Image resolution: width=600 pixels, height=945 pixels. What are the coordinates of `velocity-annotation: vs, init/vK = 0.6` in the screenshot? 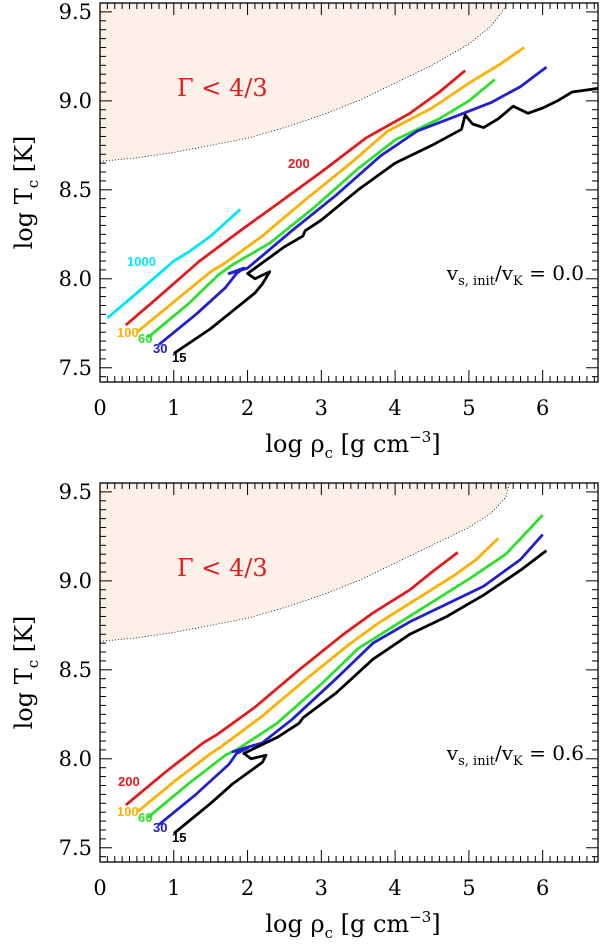 It's located at (515, 755).